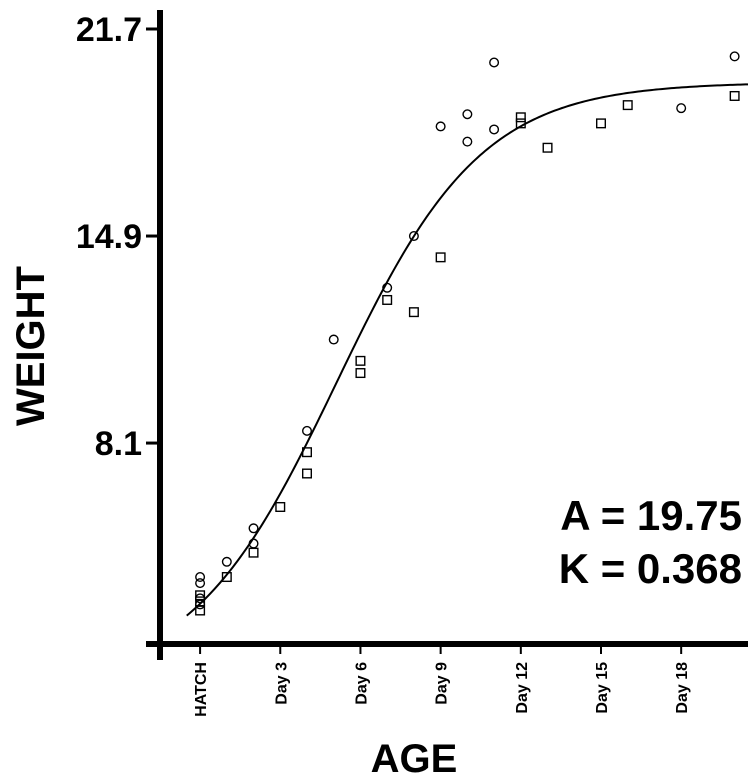  Describe the element at coordinates (361, 683) in the screenshot. I see `x-tick-label: Day 6` at that location.